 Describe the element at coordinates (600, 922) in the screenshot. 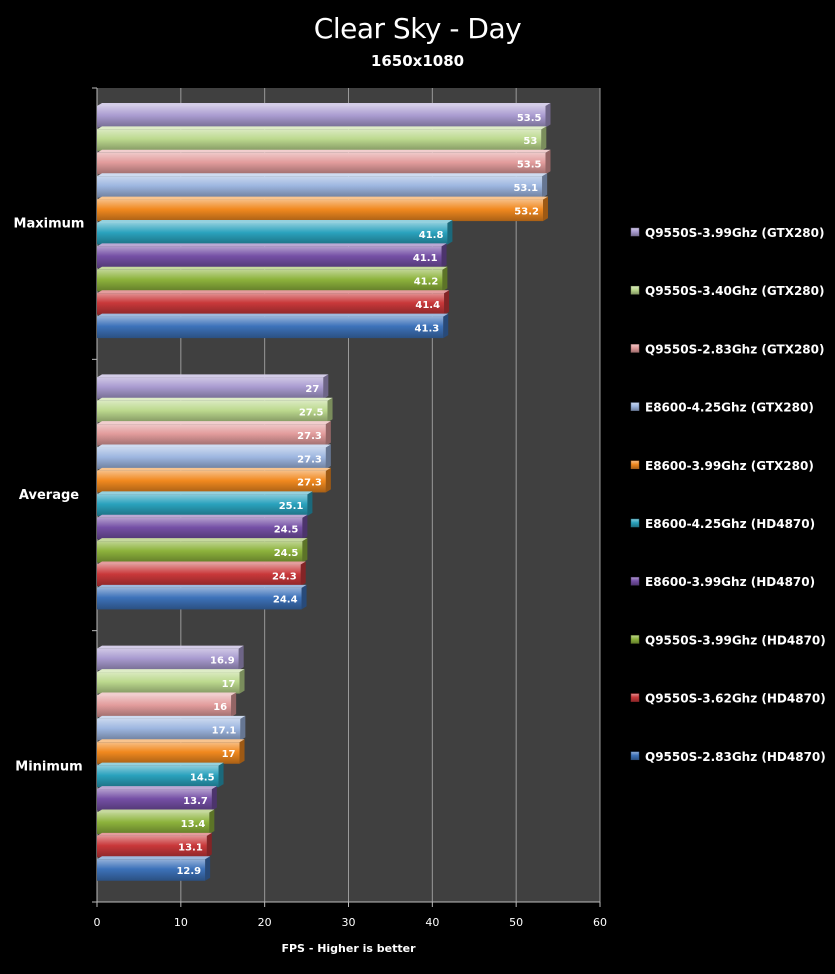

I see `x-tick-label: 60` at that location.